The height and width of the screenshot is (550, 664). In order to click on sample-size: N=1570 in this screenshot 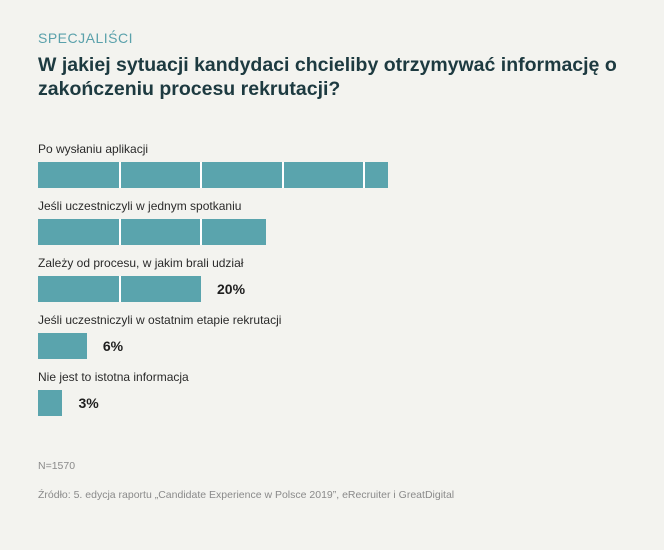, I will do `click(57, 466)`.